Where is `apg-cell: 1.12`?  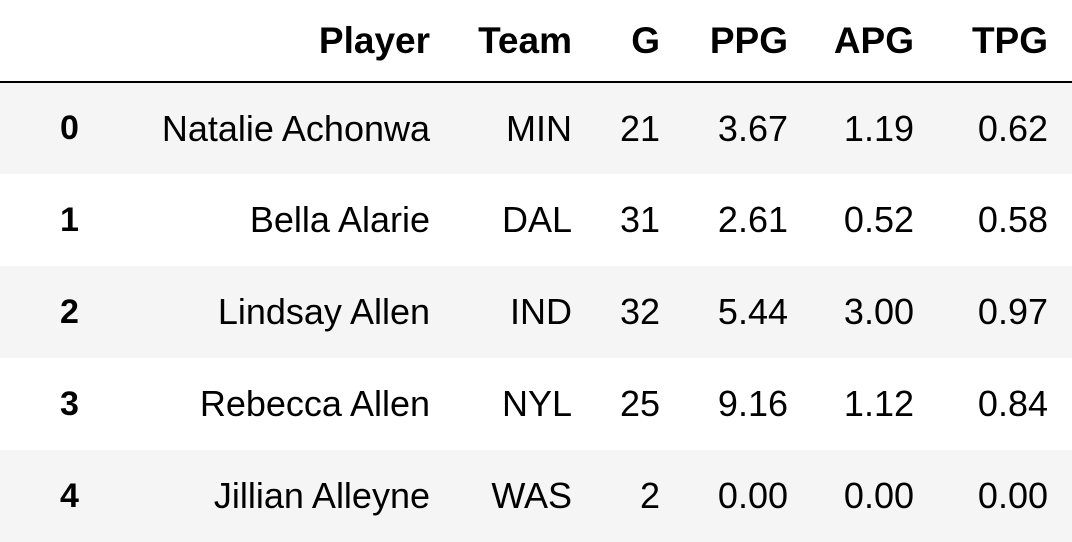
apg-cell: 1.12 is located at coordinates (878, 403).